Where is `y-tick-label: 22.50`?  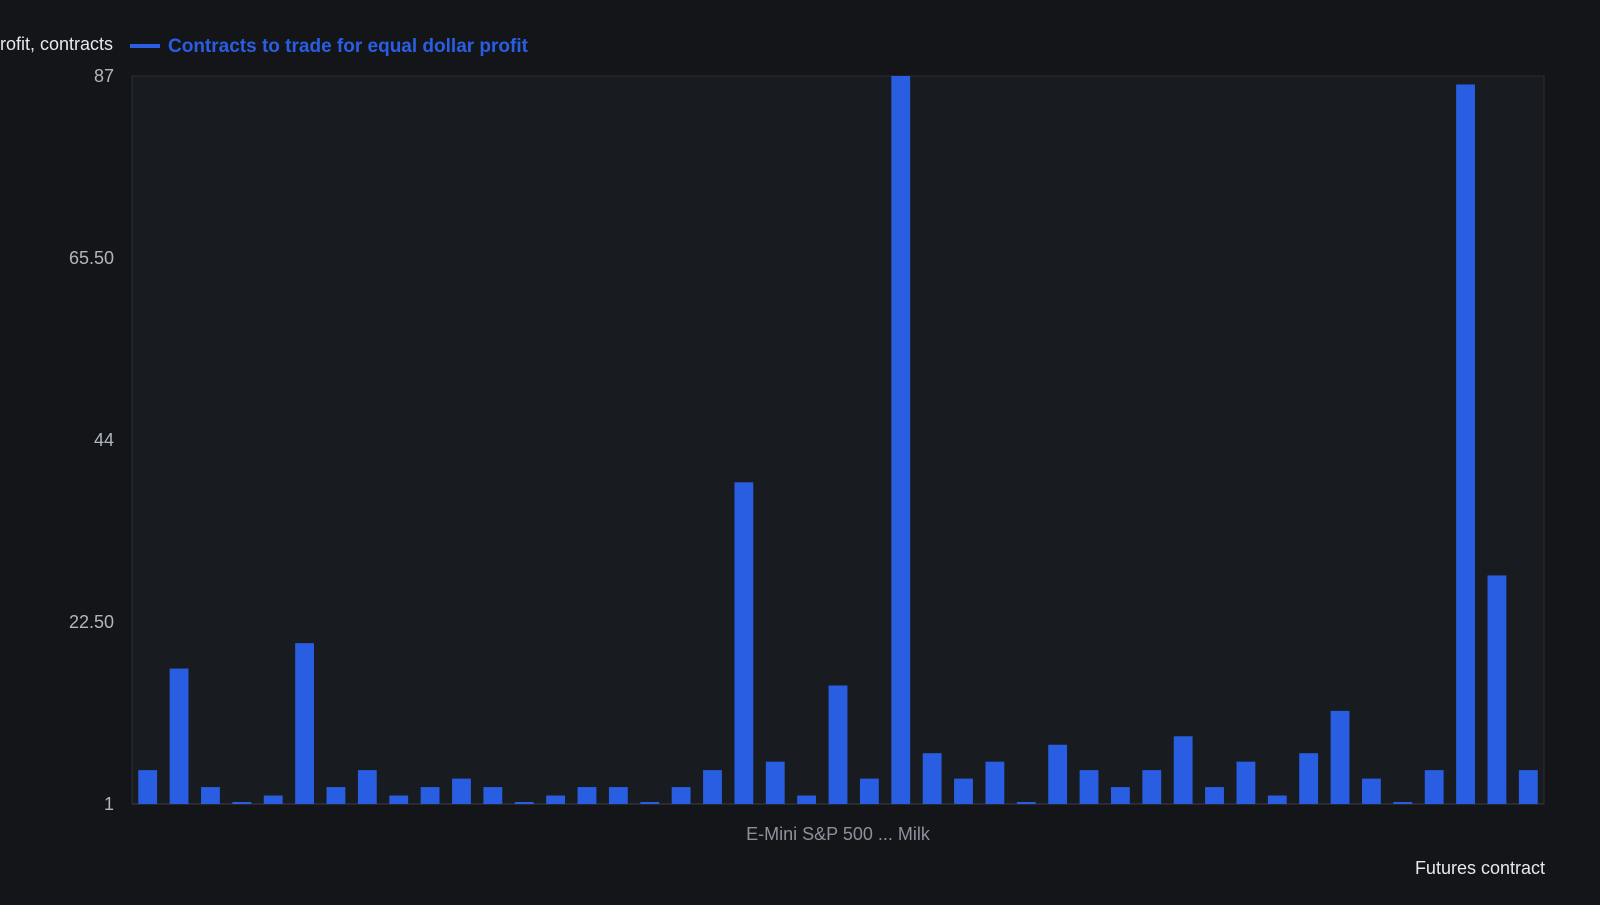 y-tick-label: 22.50 is located at coordinates (91, 622).